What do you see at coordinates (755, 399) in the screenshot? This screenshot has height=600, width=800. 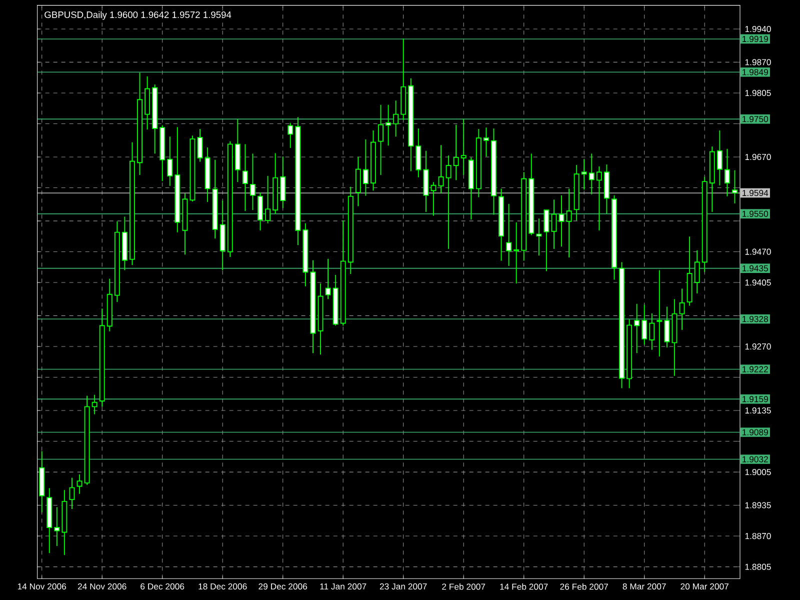 I see `ref-line-label: 1.9159` at bounding box center [755, 399].